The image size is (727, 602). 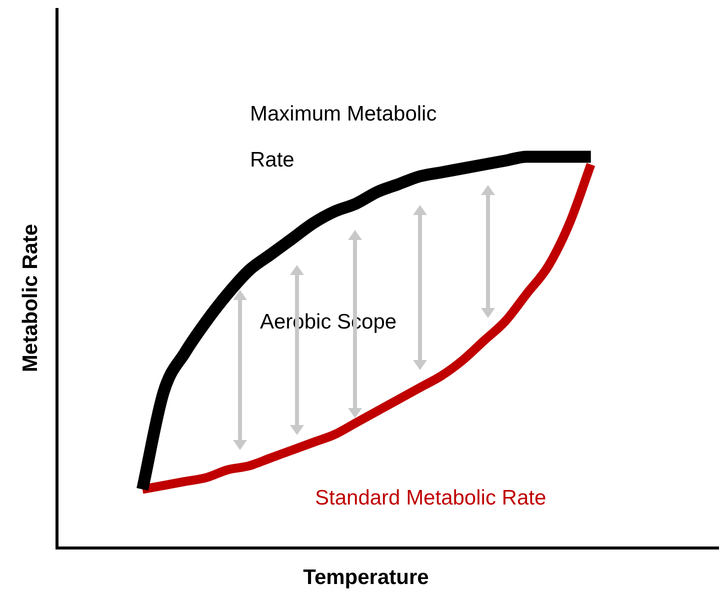 I want to click on x-axis-title: Temperature, so click(x=366, y=577).